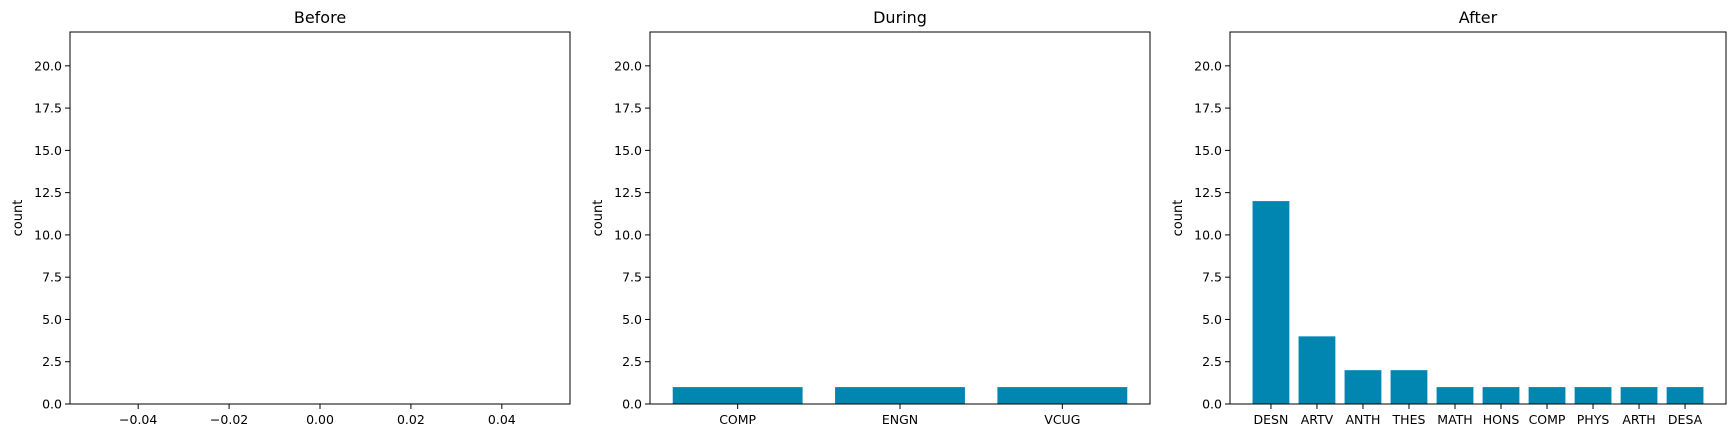 The width and height of the screenshot is (1728, 435). Describe the element at coordinates (1501, 419) in the screenshot. I see `x-tick-label: HONS` at that location.